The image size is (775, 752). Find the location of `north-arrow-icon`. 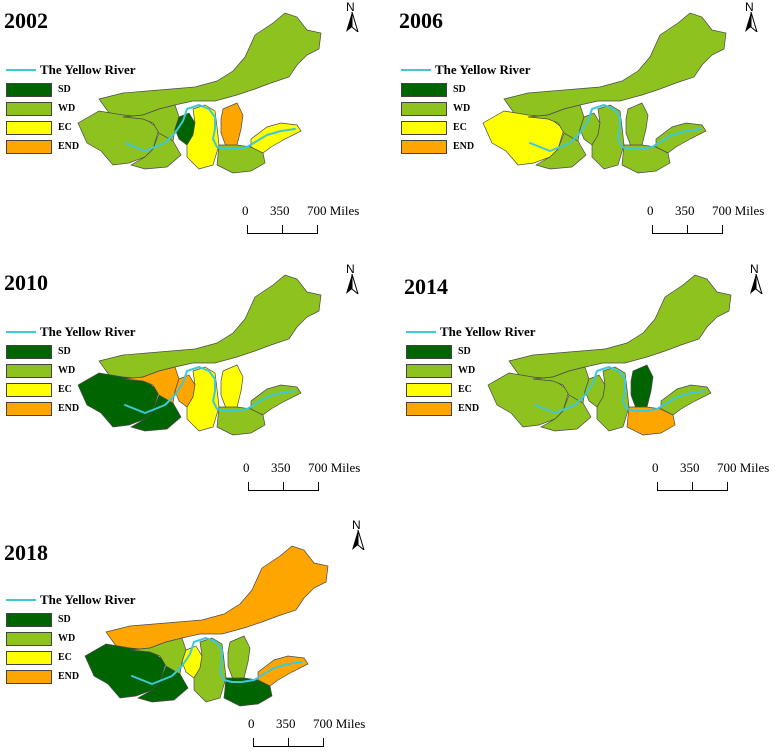

north-arrow-icon is located at coordinates (358, 539).